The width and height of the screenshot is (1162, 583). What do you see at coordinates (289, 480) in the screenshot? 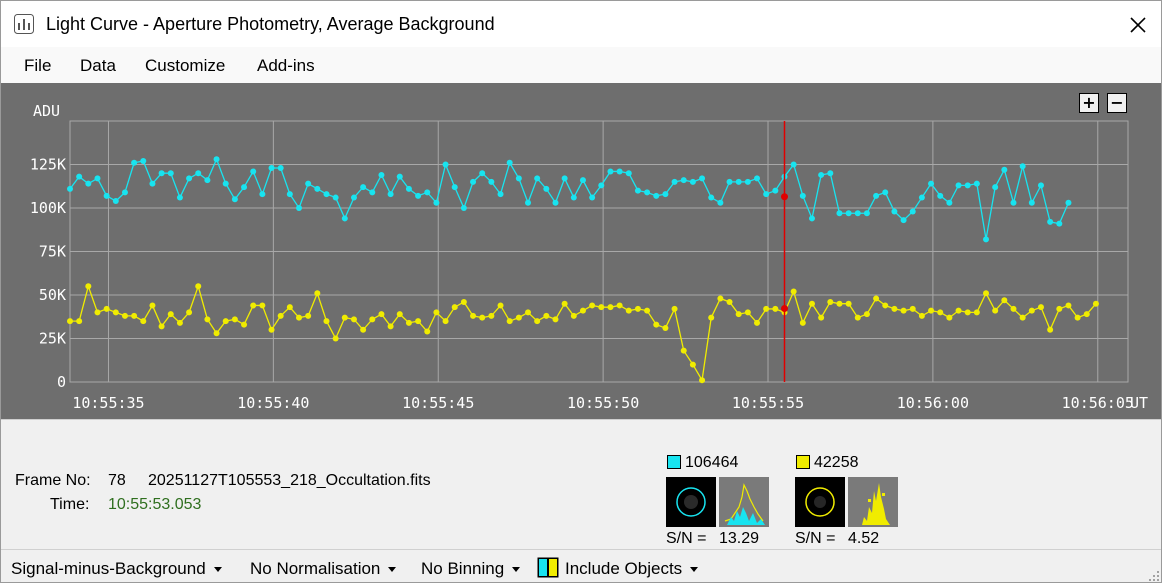
I see `frame-filename: 20251127T105553_218_Occultation.fits` at bounding box center [289, 480].